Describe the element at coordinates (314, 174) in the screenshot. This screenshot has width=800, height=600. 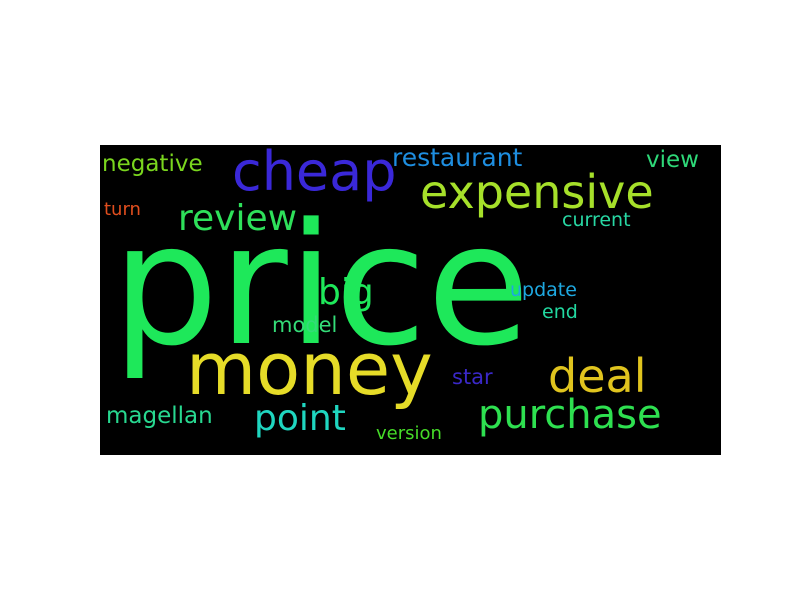
I see `word-cheap: cheap` at that location.